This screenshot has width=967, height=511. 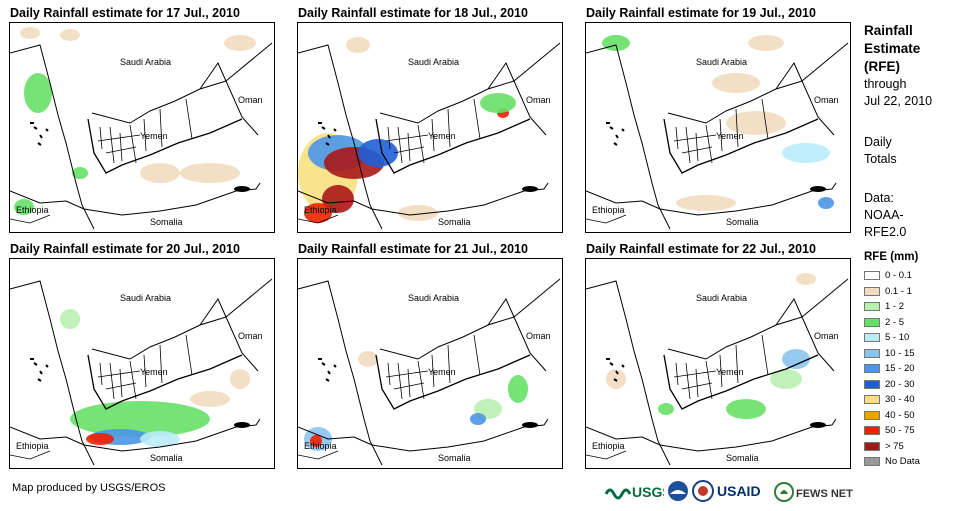 I want to click on data-source-label: Data: NOAA- RFE2.0, so click(x=885, y=215).